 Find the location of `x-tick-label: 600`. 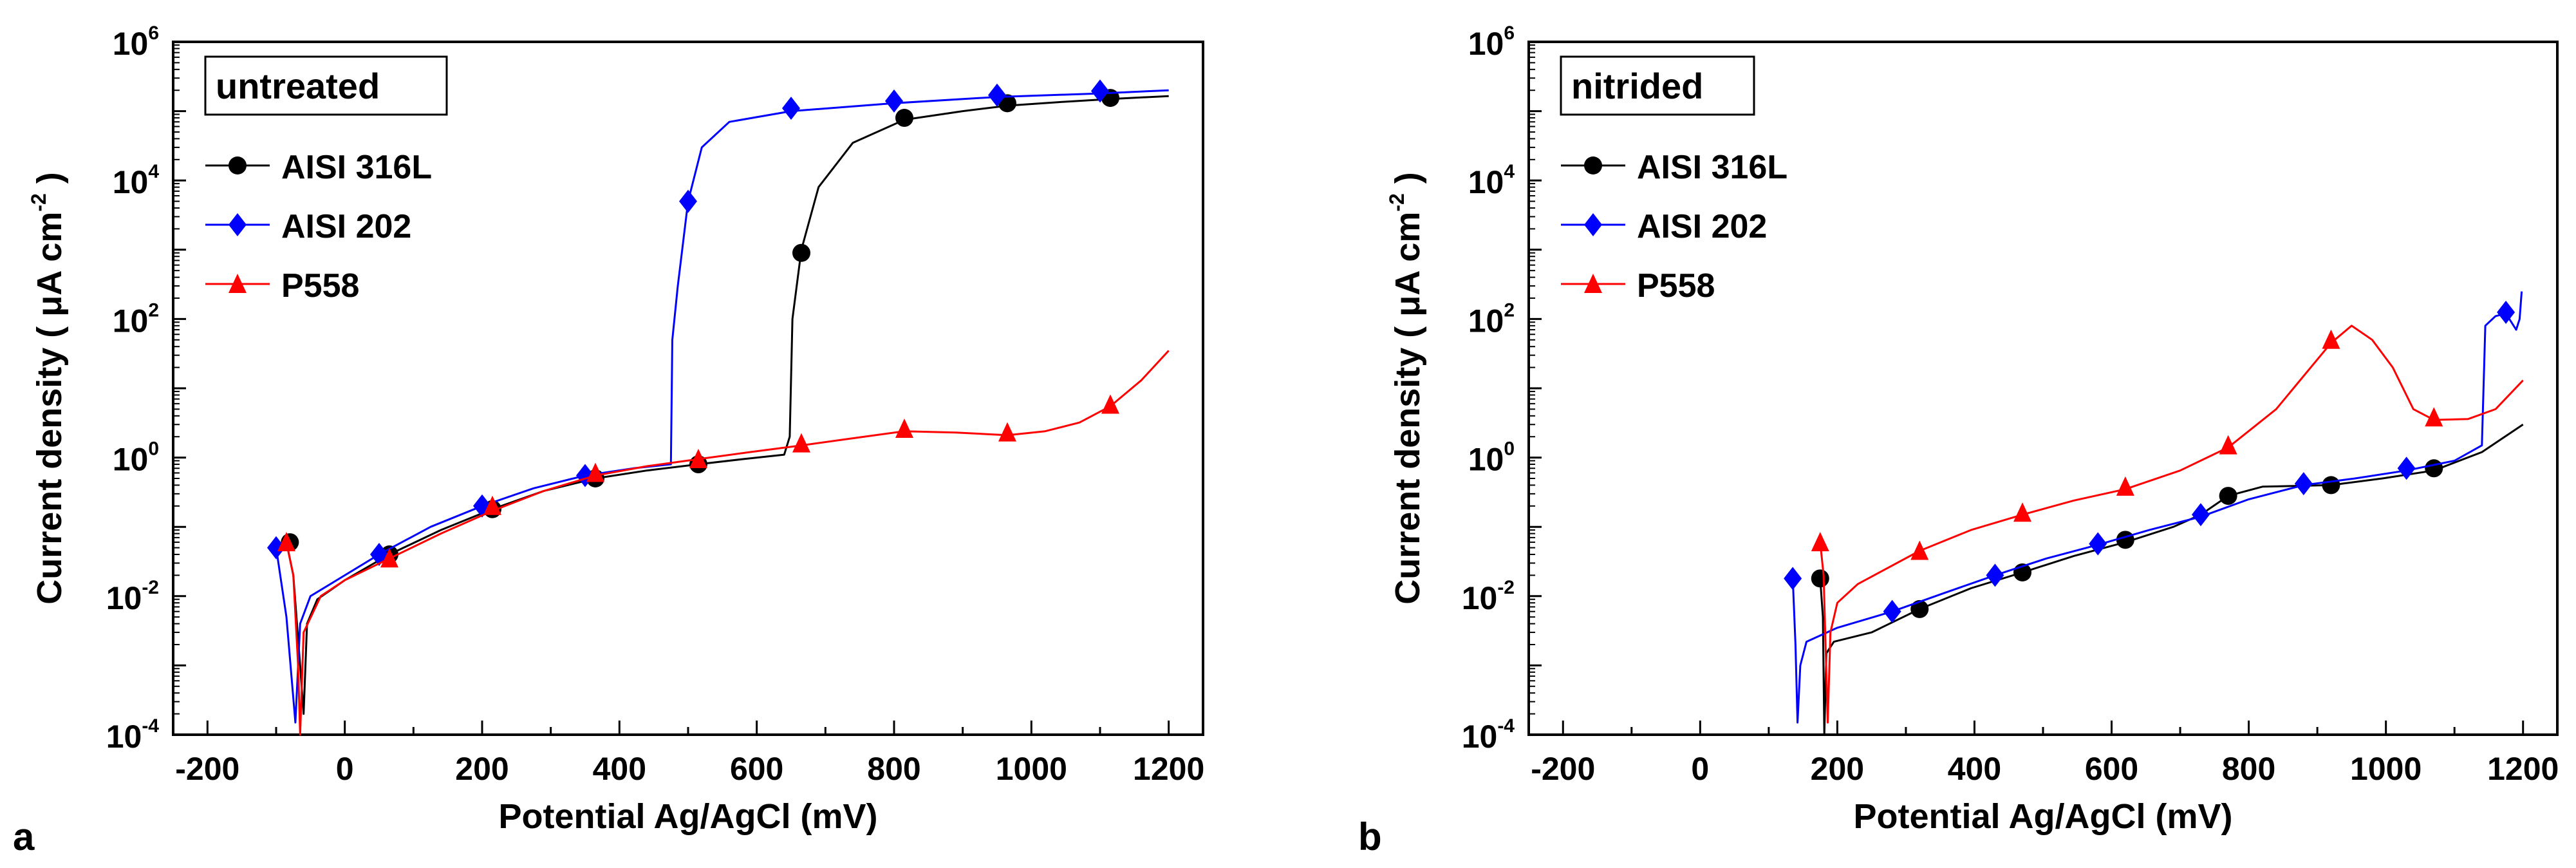

x-tick-label: 600 is located at coordinates (756, 769).